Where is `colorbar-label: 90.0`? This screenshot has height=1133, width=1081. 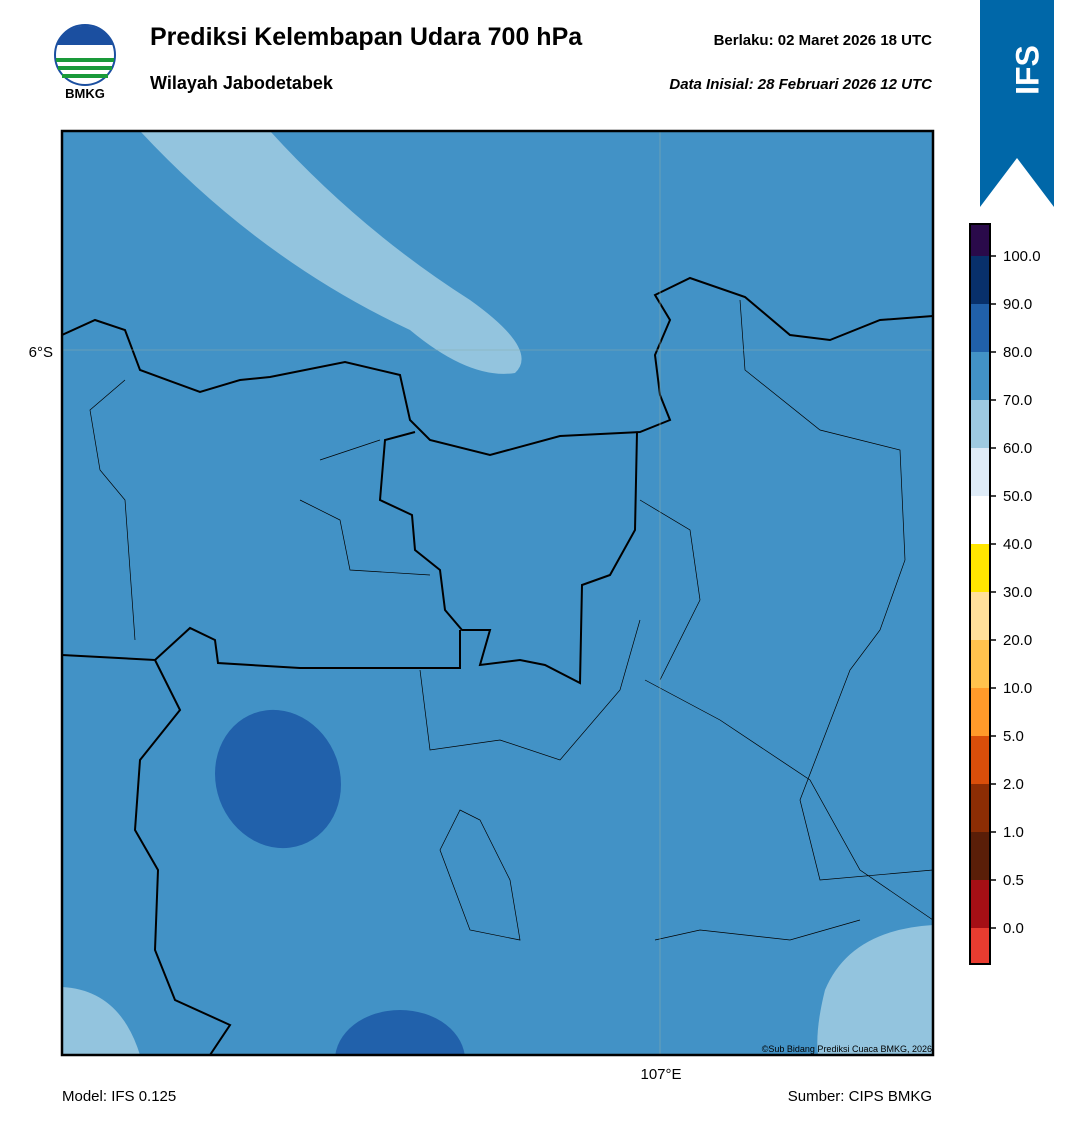 colorbar-label: 90.0 is located at coordinates (1017, 304).